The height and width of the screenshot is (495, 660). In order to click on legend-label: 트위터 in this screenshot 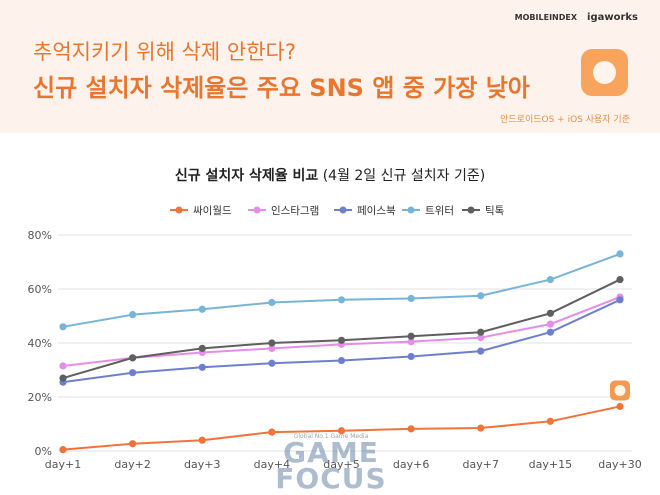, I will do `click(439, 210)`.